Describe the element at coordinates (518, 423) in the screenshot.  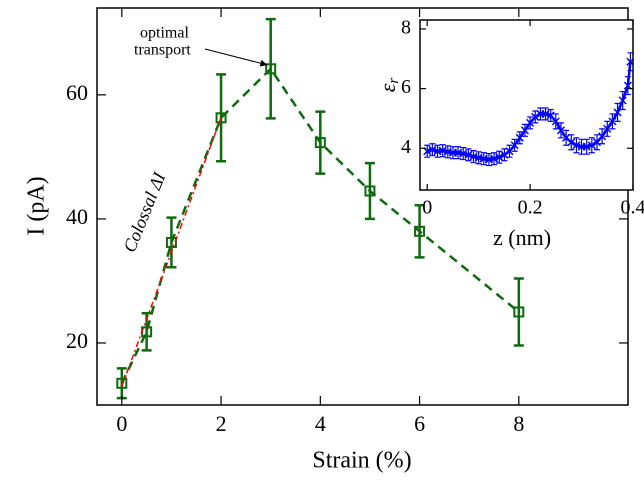
I see `x-tick-label: 8` at that location.